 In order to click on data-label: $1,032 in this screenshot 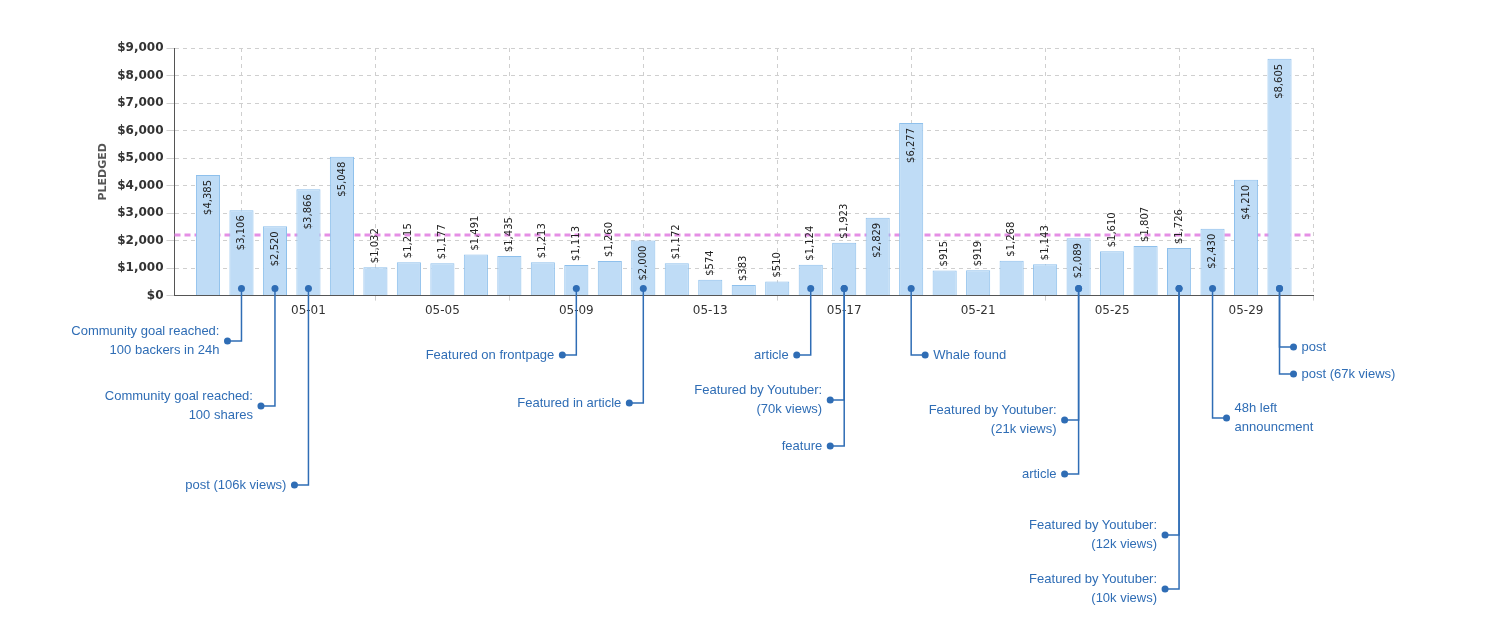, I will do `click(375, 246)`.